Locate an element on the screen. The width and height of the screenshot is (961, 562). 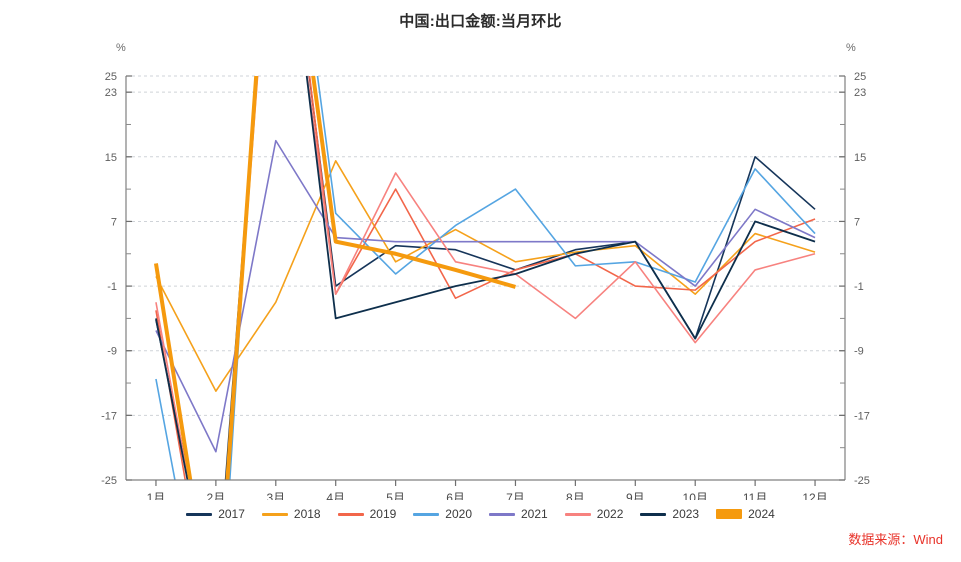
x-tick-label-10: 10月 is located at coordinates (695, 495).